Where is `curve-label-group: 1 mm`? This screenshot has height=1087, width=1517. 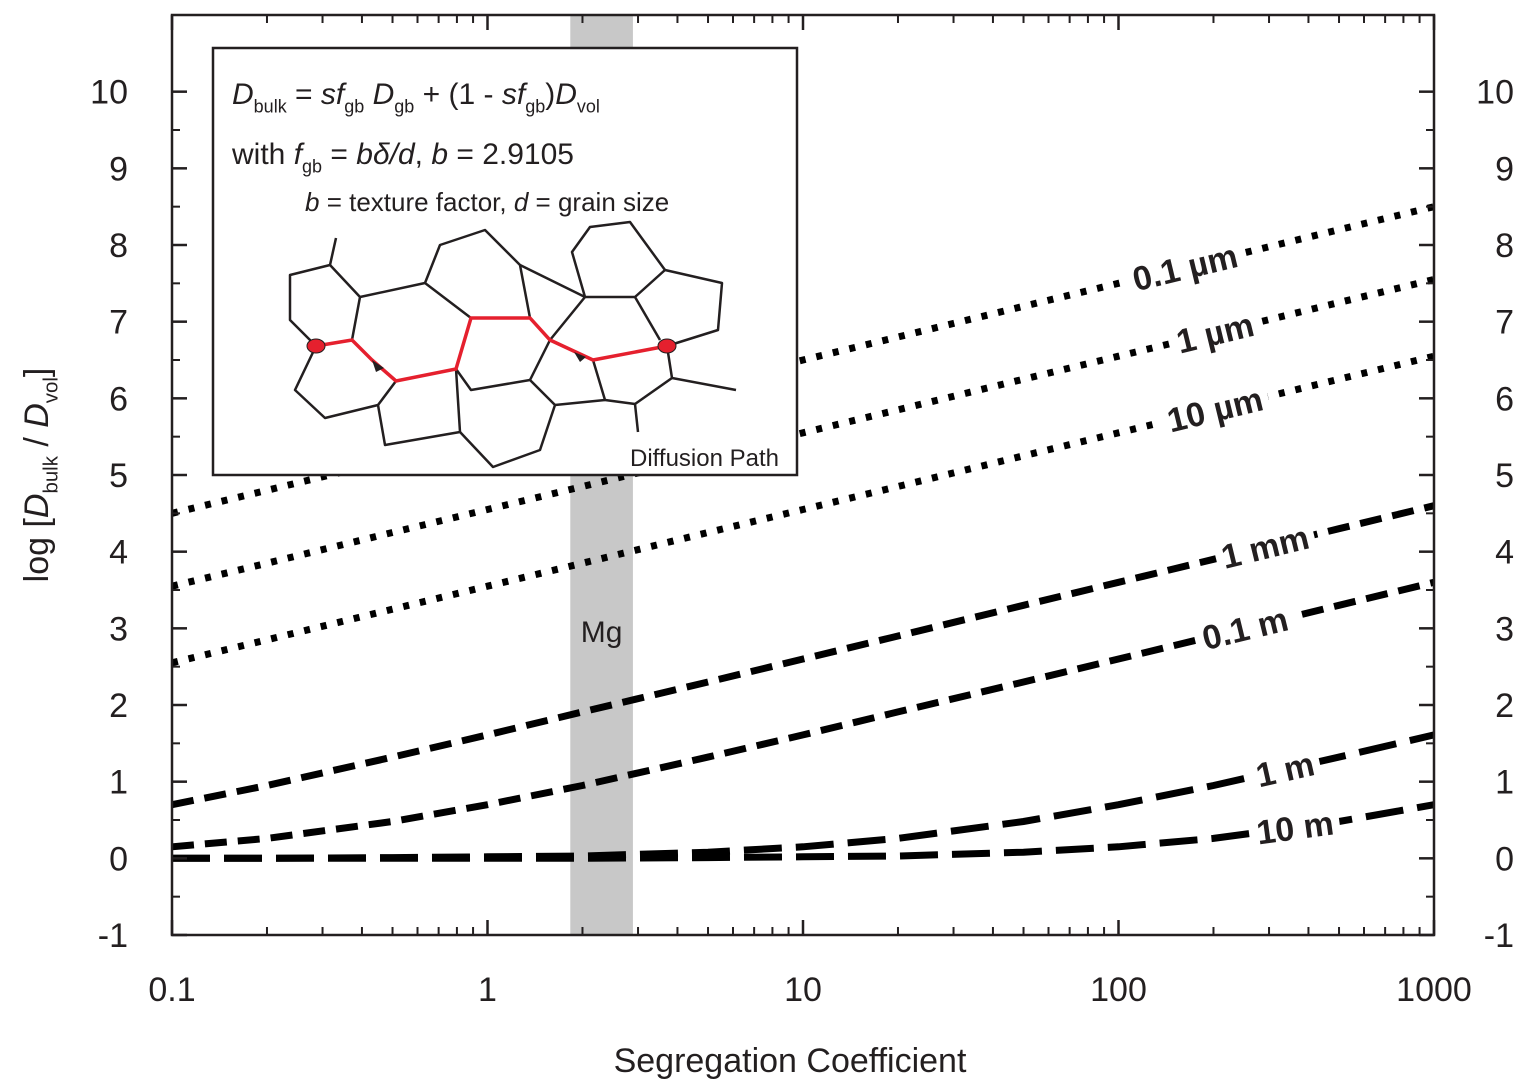
curve-label-group: 1 mm is located at coordinates (1265, 548).